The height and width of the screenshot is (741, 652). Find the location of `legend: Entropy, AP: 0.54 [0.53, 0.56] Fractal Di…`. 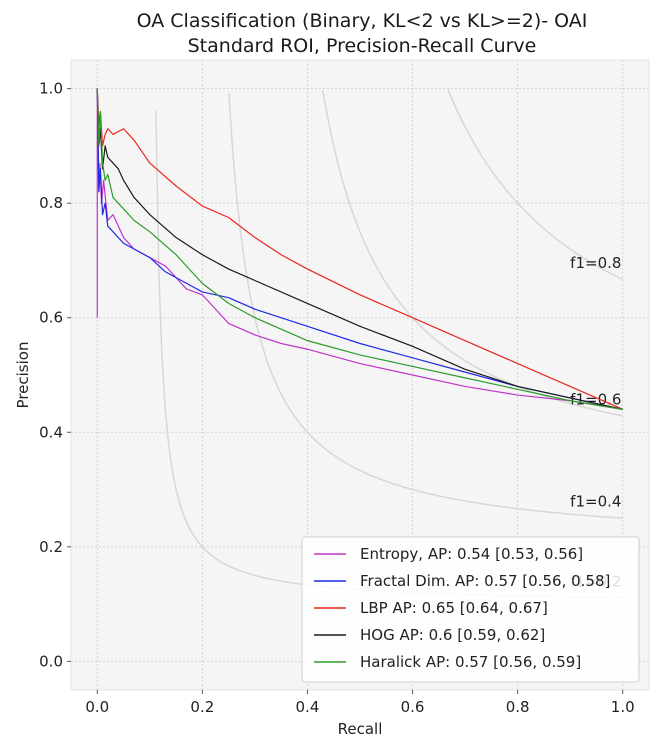

legend: Entropy, AP: 0.54 [0.53, 0.56] Fractal Di… is located at coordinates (470, 609).